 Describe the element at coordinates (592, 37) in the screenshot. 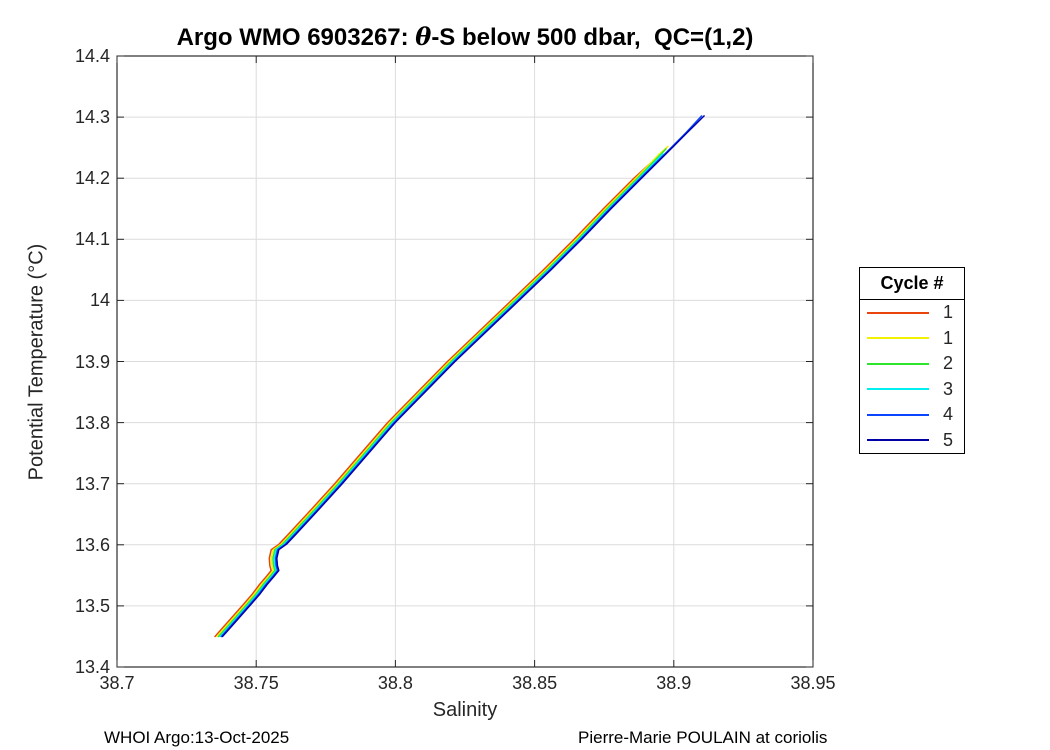

I see `chart-title-suffix: -S below 500 dbar, QC=(1,2)` at that location.